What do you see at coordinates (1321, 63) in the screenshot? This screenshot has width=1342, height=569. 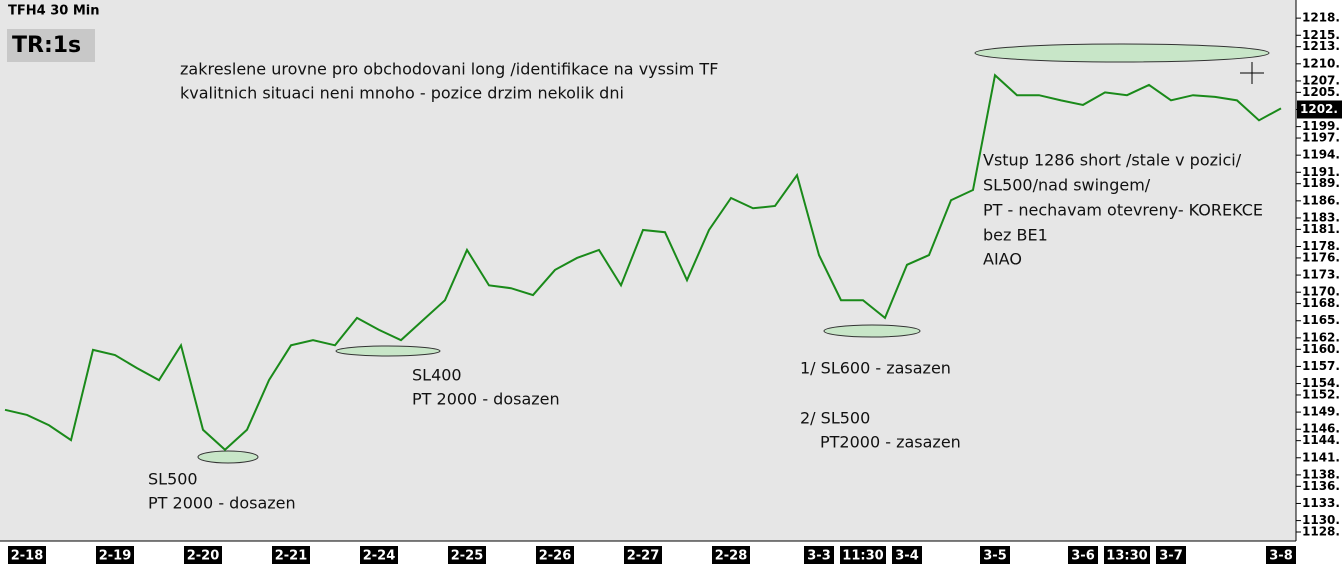 I see `y-tick-label: 1210.` at bounding box center [1321, 63].